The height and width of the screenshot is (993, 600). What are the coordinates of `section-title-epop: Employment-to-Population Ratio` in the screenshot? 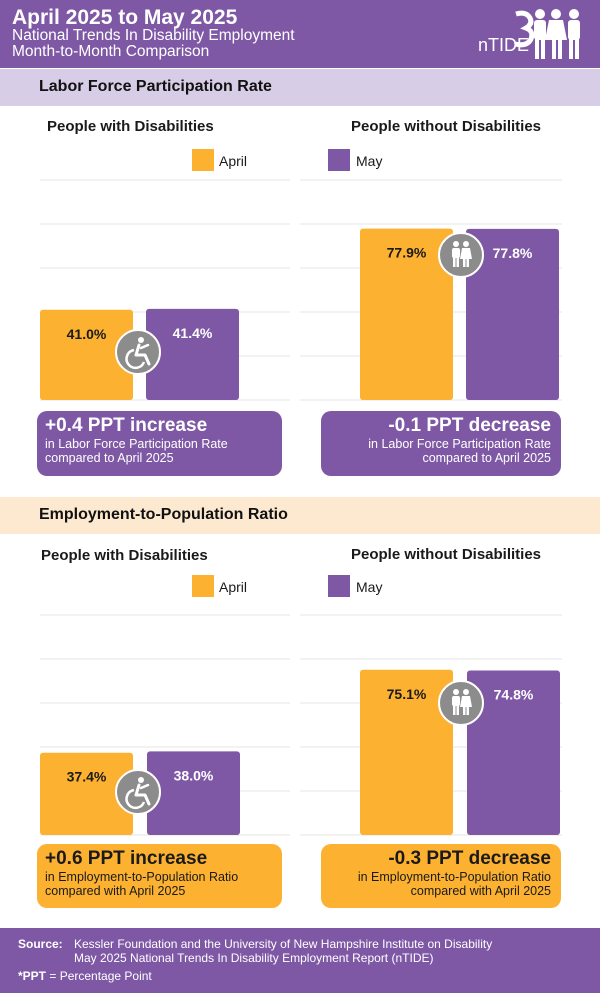 It's located at (163, 514).